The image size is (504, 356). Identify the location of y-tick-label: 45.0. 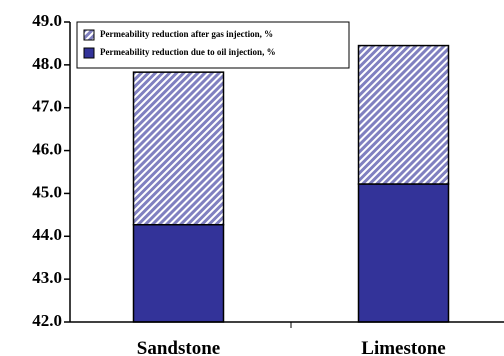
(47, 191).